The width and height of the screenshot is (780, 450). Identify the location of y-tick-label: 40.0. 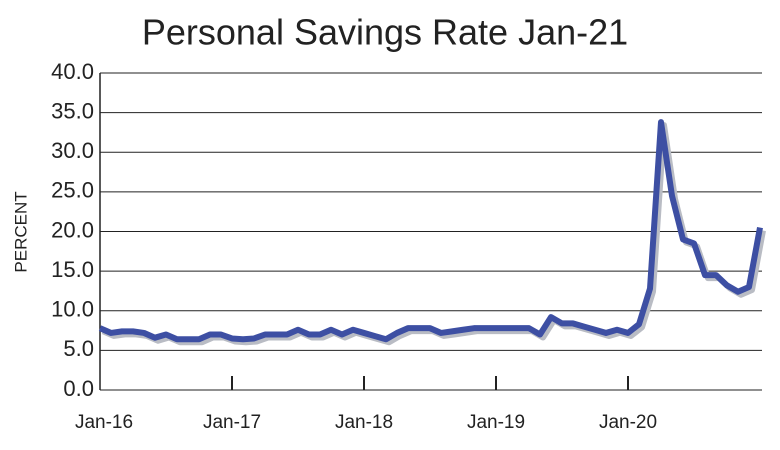
(72, 71).